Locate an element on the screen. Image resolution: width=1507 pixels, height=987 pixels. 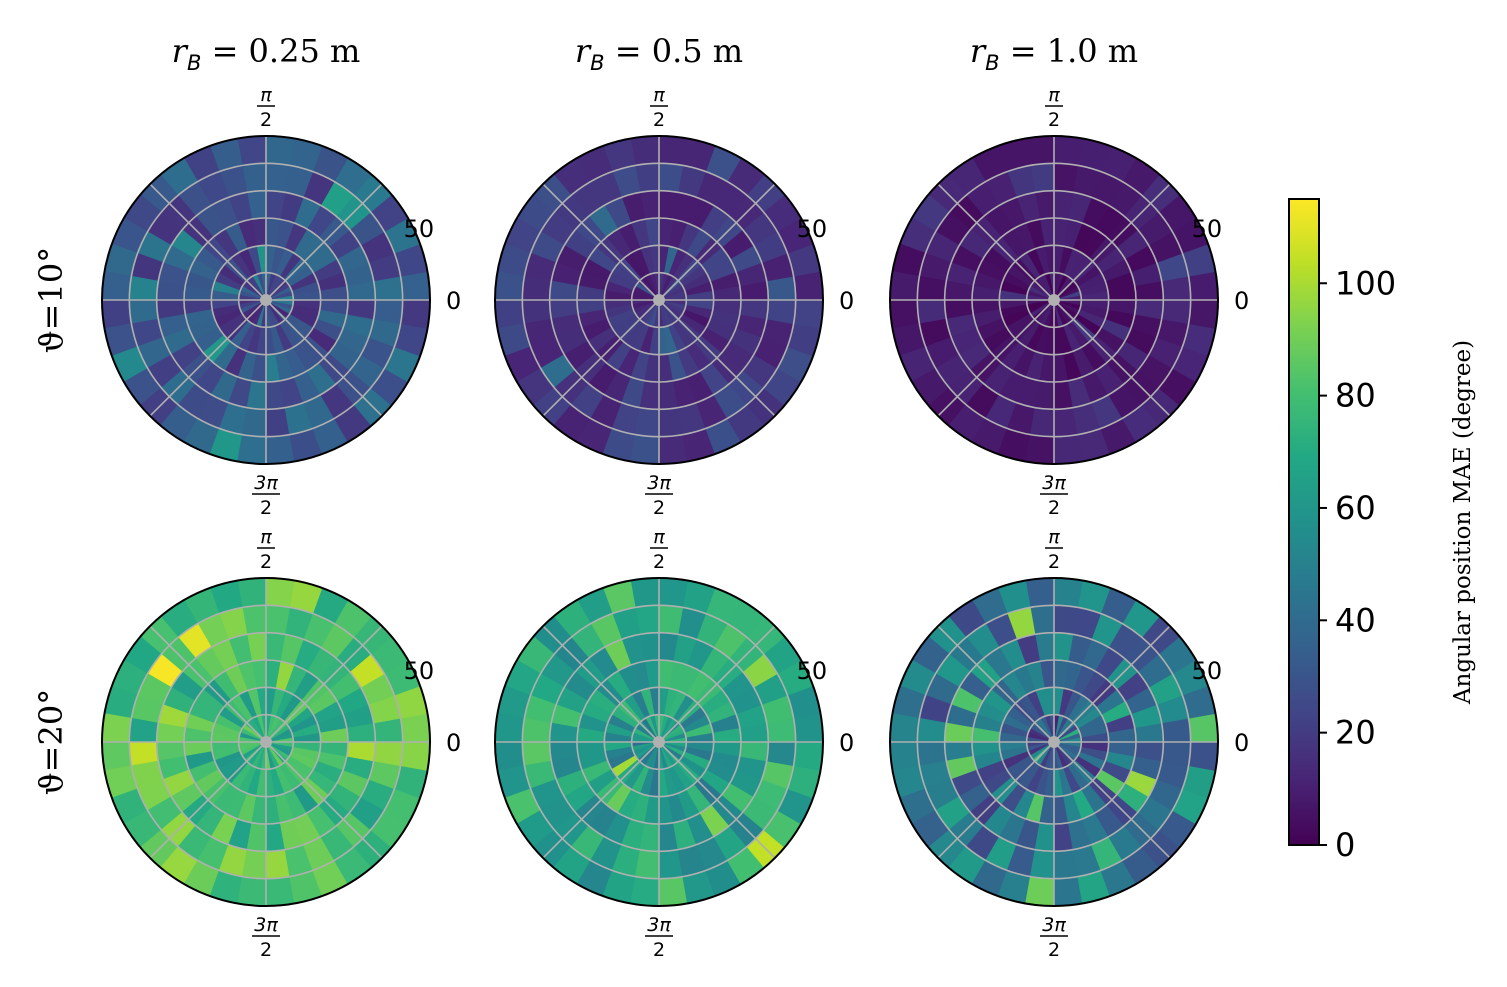
column-title: rB = 0.25 m is located at coordinates (266, 53).